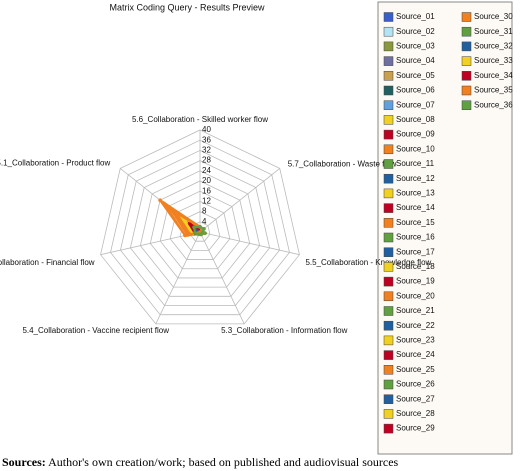  Describe the element at coordinates (284, 330) in the screenshot. I see `axis-label: 5.3_Collaboration - Information flow` at that location.